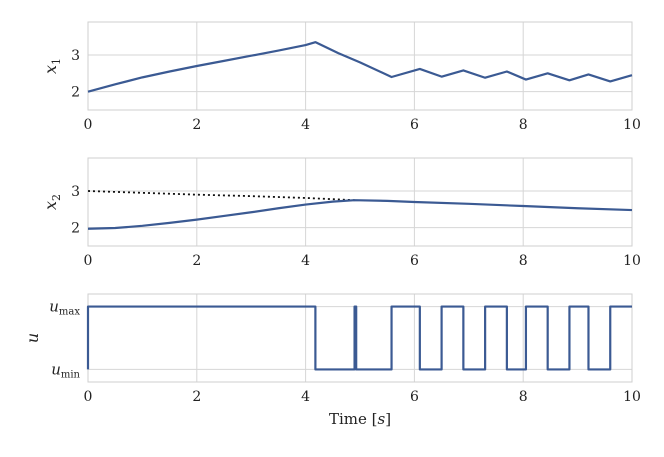 This screenshot has height=457, width=664. Describe the element at coordinates (52, 66) in the screenshot. I see `y-axis-label: x1` at that location.